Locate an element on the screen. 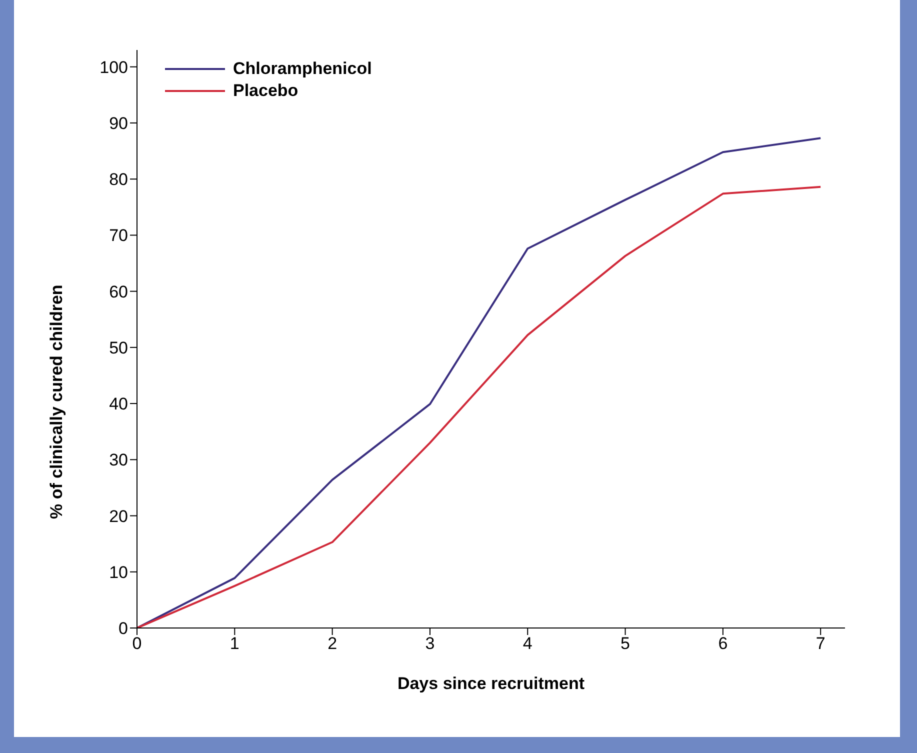 This screenshot has width=917, height=753. y-tick-label: 100 is located at coordinates (114, 67).